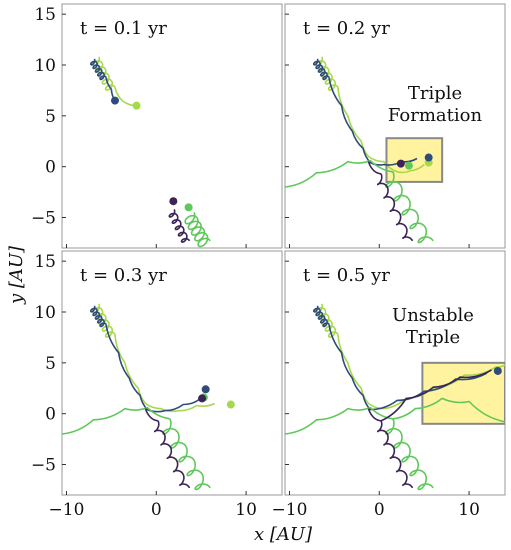 This screenshot has height=550, width=511. What do you see at coordinates (123, 28) in the screenshot?
I see `panel-time-label: t = 0.1 yr` at bounding box center [123, 28].